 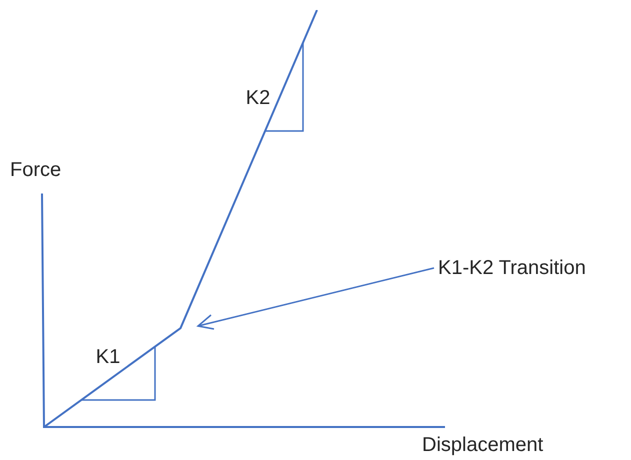 I want to click on annotation: K2, so click(x=258, y=98).